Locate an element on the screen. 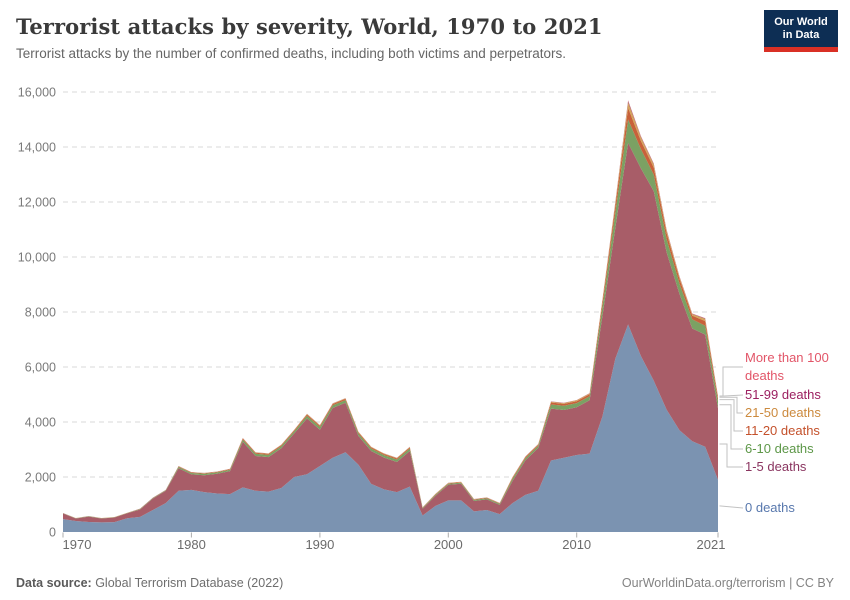 The height and width of the screenshot is (600, 850). y-tick-label: 14,000 is located at coordinates (37, 148).